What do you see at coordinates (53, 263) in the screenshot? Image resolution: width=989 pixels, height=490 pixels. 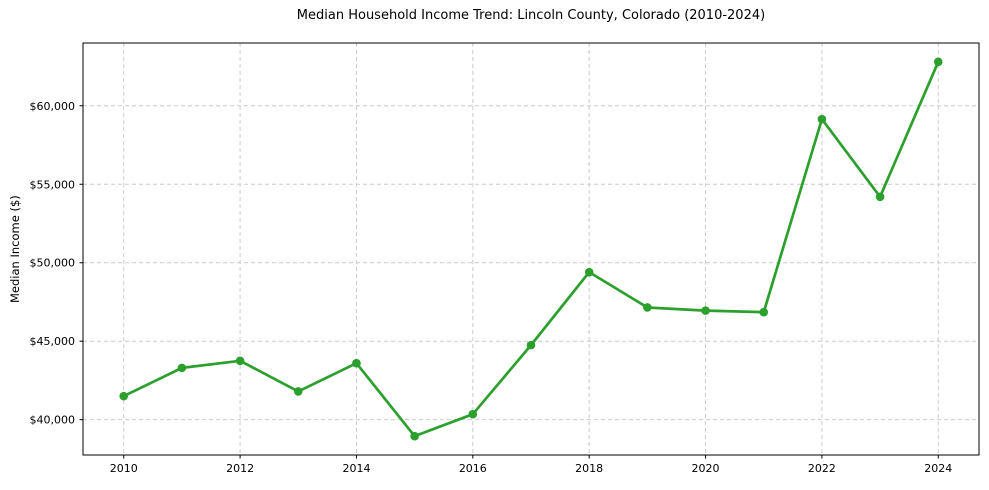 I see `y-tick-label: $50,000` at bounding box center [53, 263].